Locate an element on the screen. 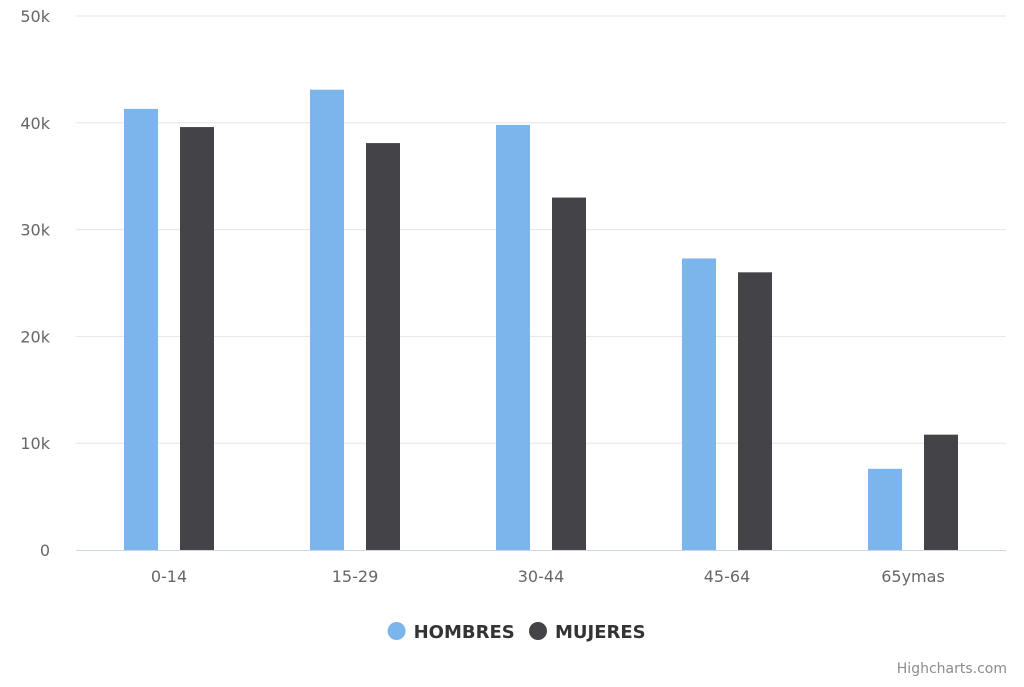 The image size is (1024, 687). legend-marker-mujeres is located at coordinates (538, 631).